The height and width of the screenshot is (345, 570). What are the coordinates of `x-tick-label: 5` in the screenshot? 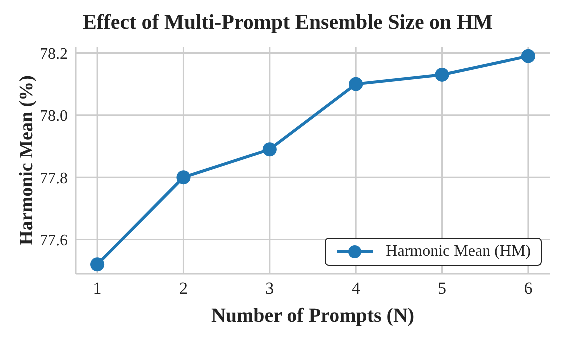 It's located at (442, 288).